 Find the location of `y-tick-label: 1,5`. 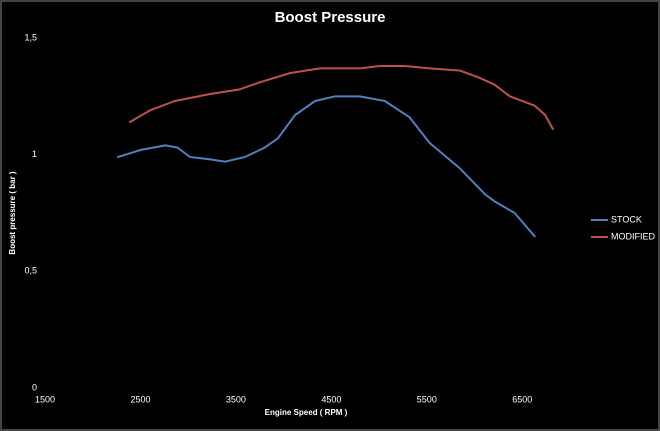

y-tick-label: 1,5 is located at coordinates (30, 37).